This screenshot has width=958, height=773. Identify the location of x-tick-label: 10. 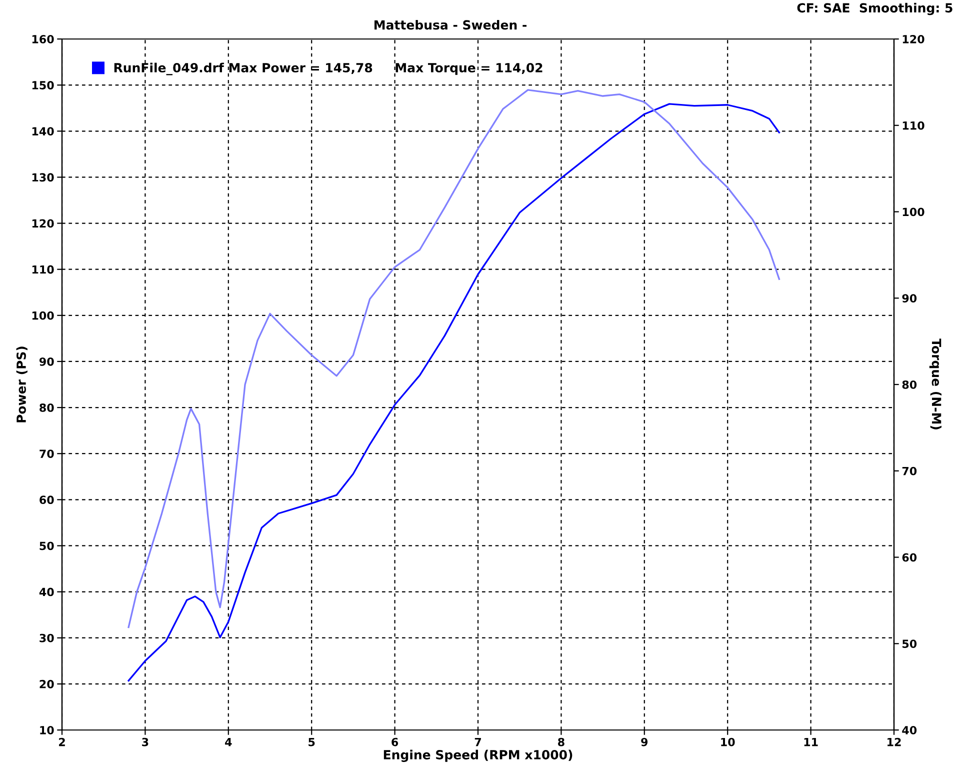
(728, 742).